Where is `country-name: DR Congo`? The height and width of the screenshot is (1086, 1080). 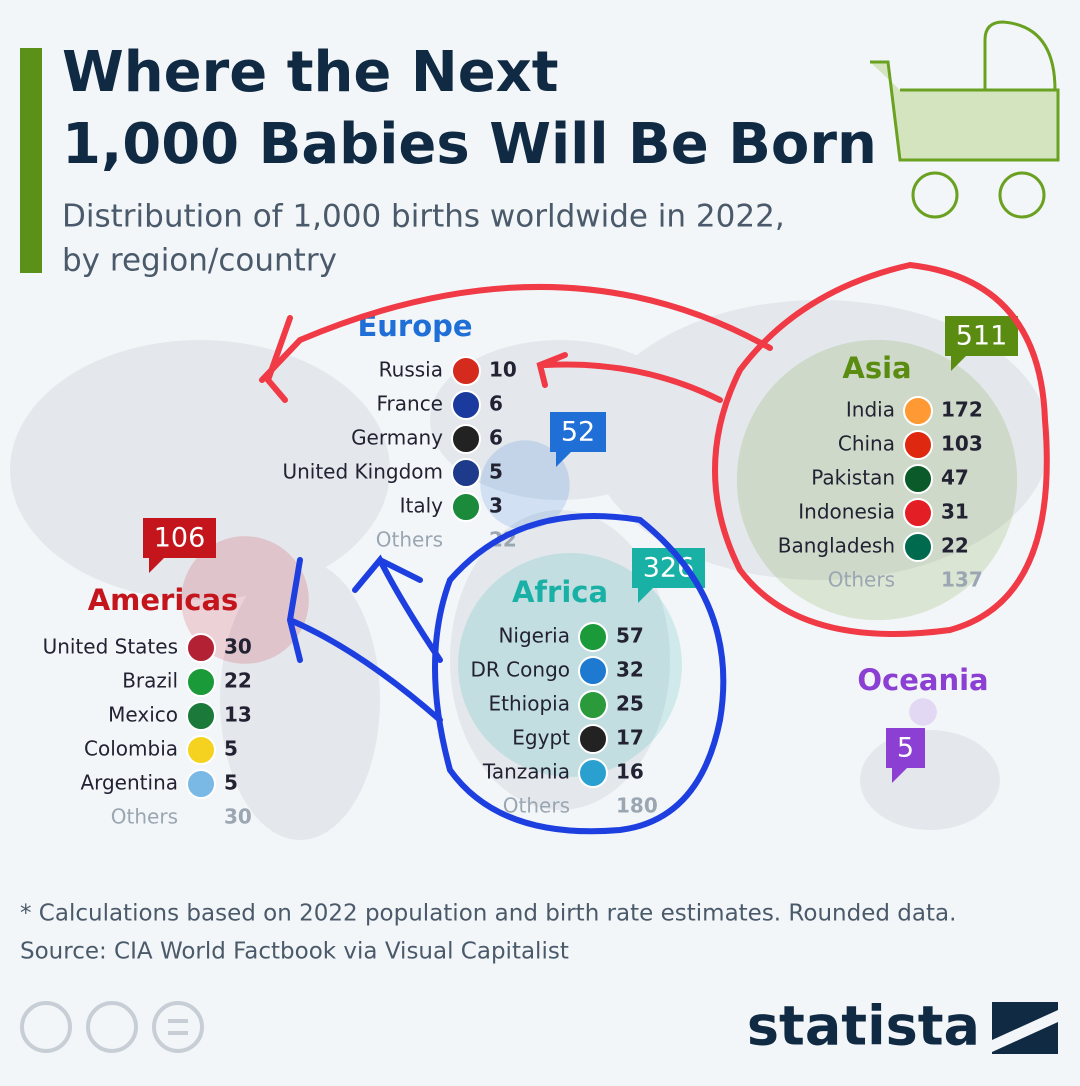
country-name: DR Congo is located at coordinates (520, 670).